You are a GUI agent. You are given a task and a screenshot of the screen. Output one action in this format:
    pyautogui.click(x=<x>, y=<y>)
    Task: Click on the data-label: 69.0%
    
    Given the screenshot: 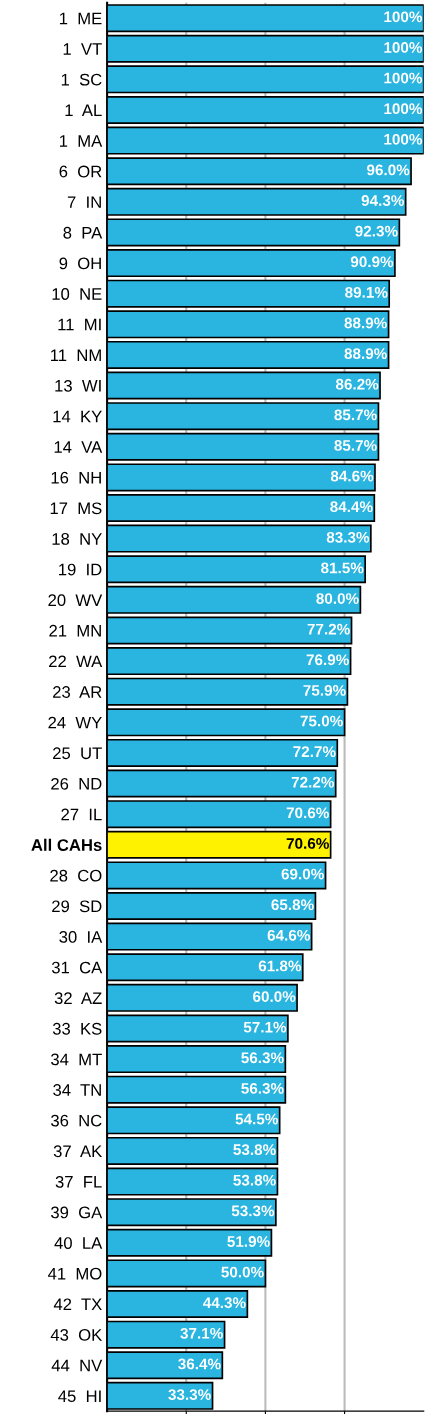 What is the action you would take?
    pyautogui.click(x=302, y=874)
    